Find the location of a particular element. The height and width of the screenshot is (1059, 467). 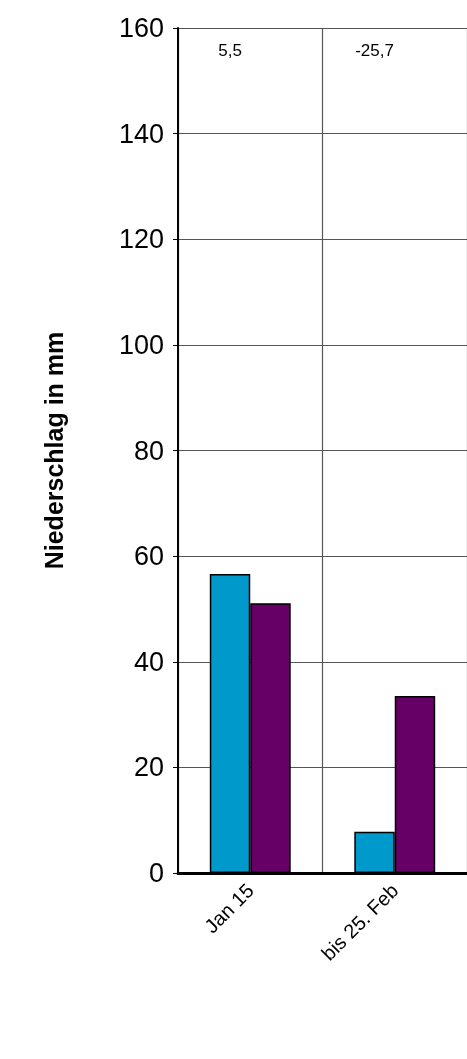

y-tick-label: 40 is located at coordinates (148, 661).